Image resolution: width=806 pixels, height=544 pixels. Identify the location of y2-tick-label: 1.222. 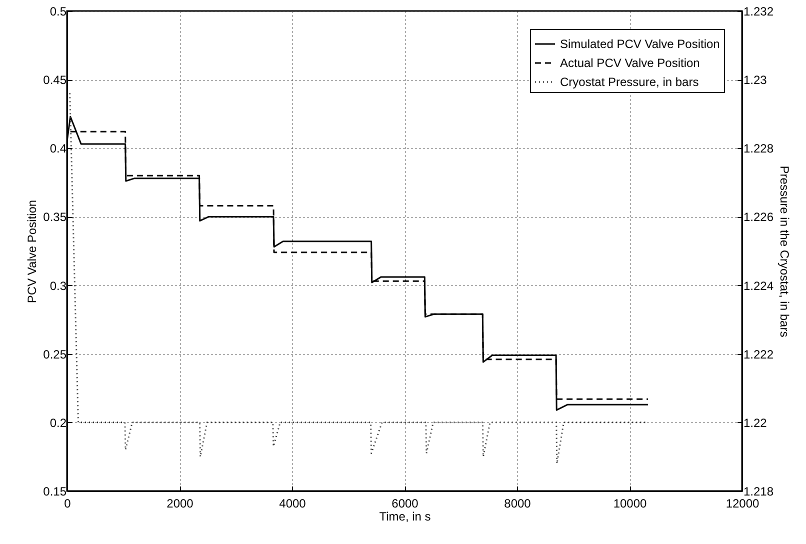
(759, 354).